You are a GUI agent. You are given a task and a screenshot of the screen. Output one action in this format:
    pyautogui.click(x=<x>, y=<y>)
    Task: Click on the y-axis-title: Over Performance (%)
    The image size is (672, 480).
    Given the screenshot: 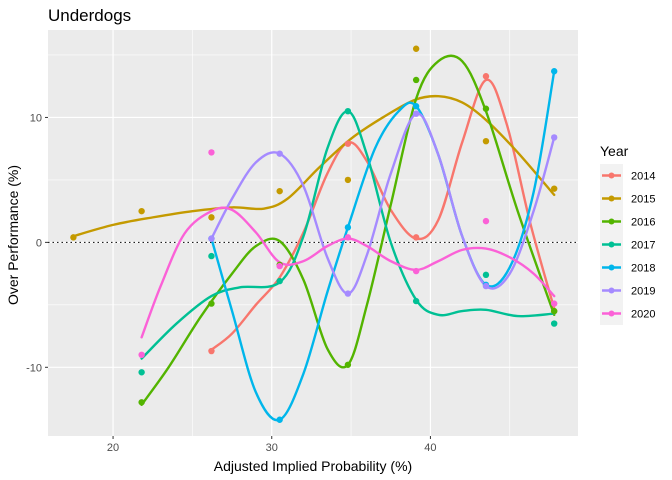 What is the action you would take?
    pyautogui.click(x=13, y=235)
    